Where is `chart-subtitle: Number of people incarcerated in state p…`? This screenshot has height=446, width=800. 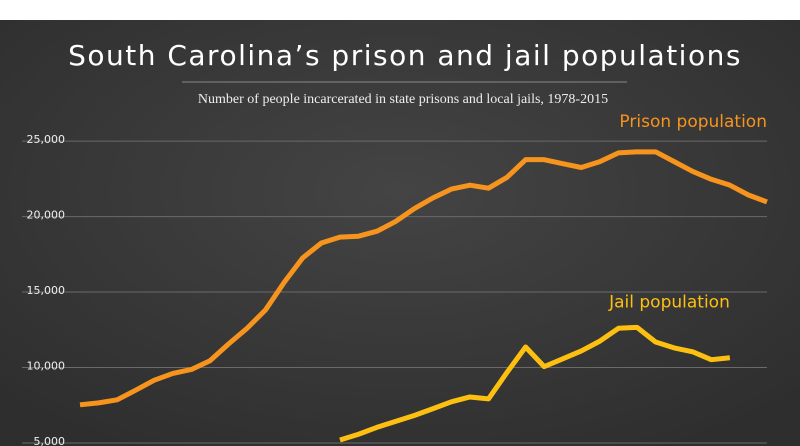
chart-subtitle: Number of people incarcerated in state p… is located at coordinates (403, 99).